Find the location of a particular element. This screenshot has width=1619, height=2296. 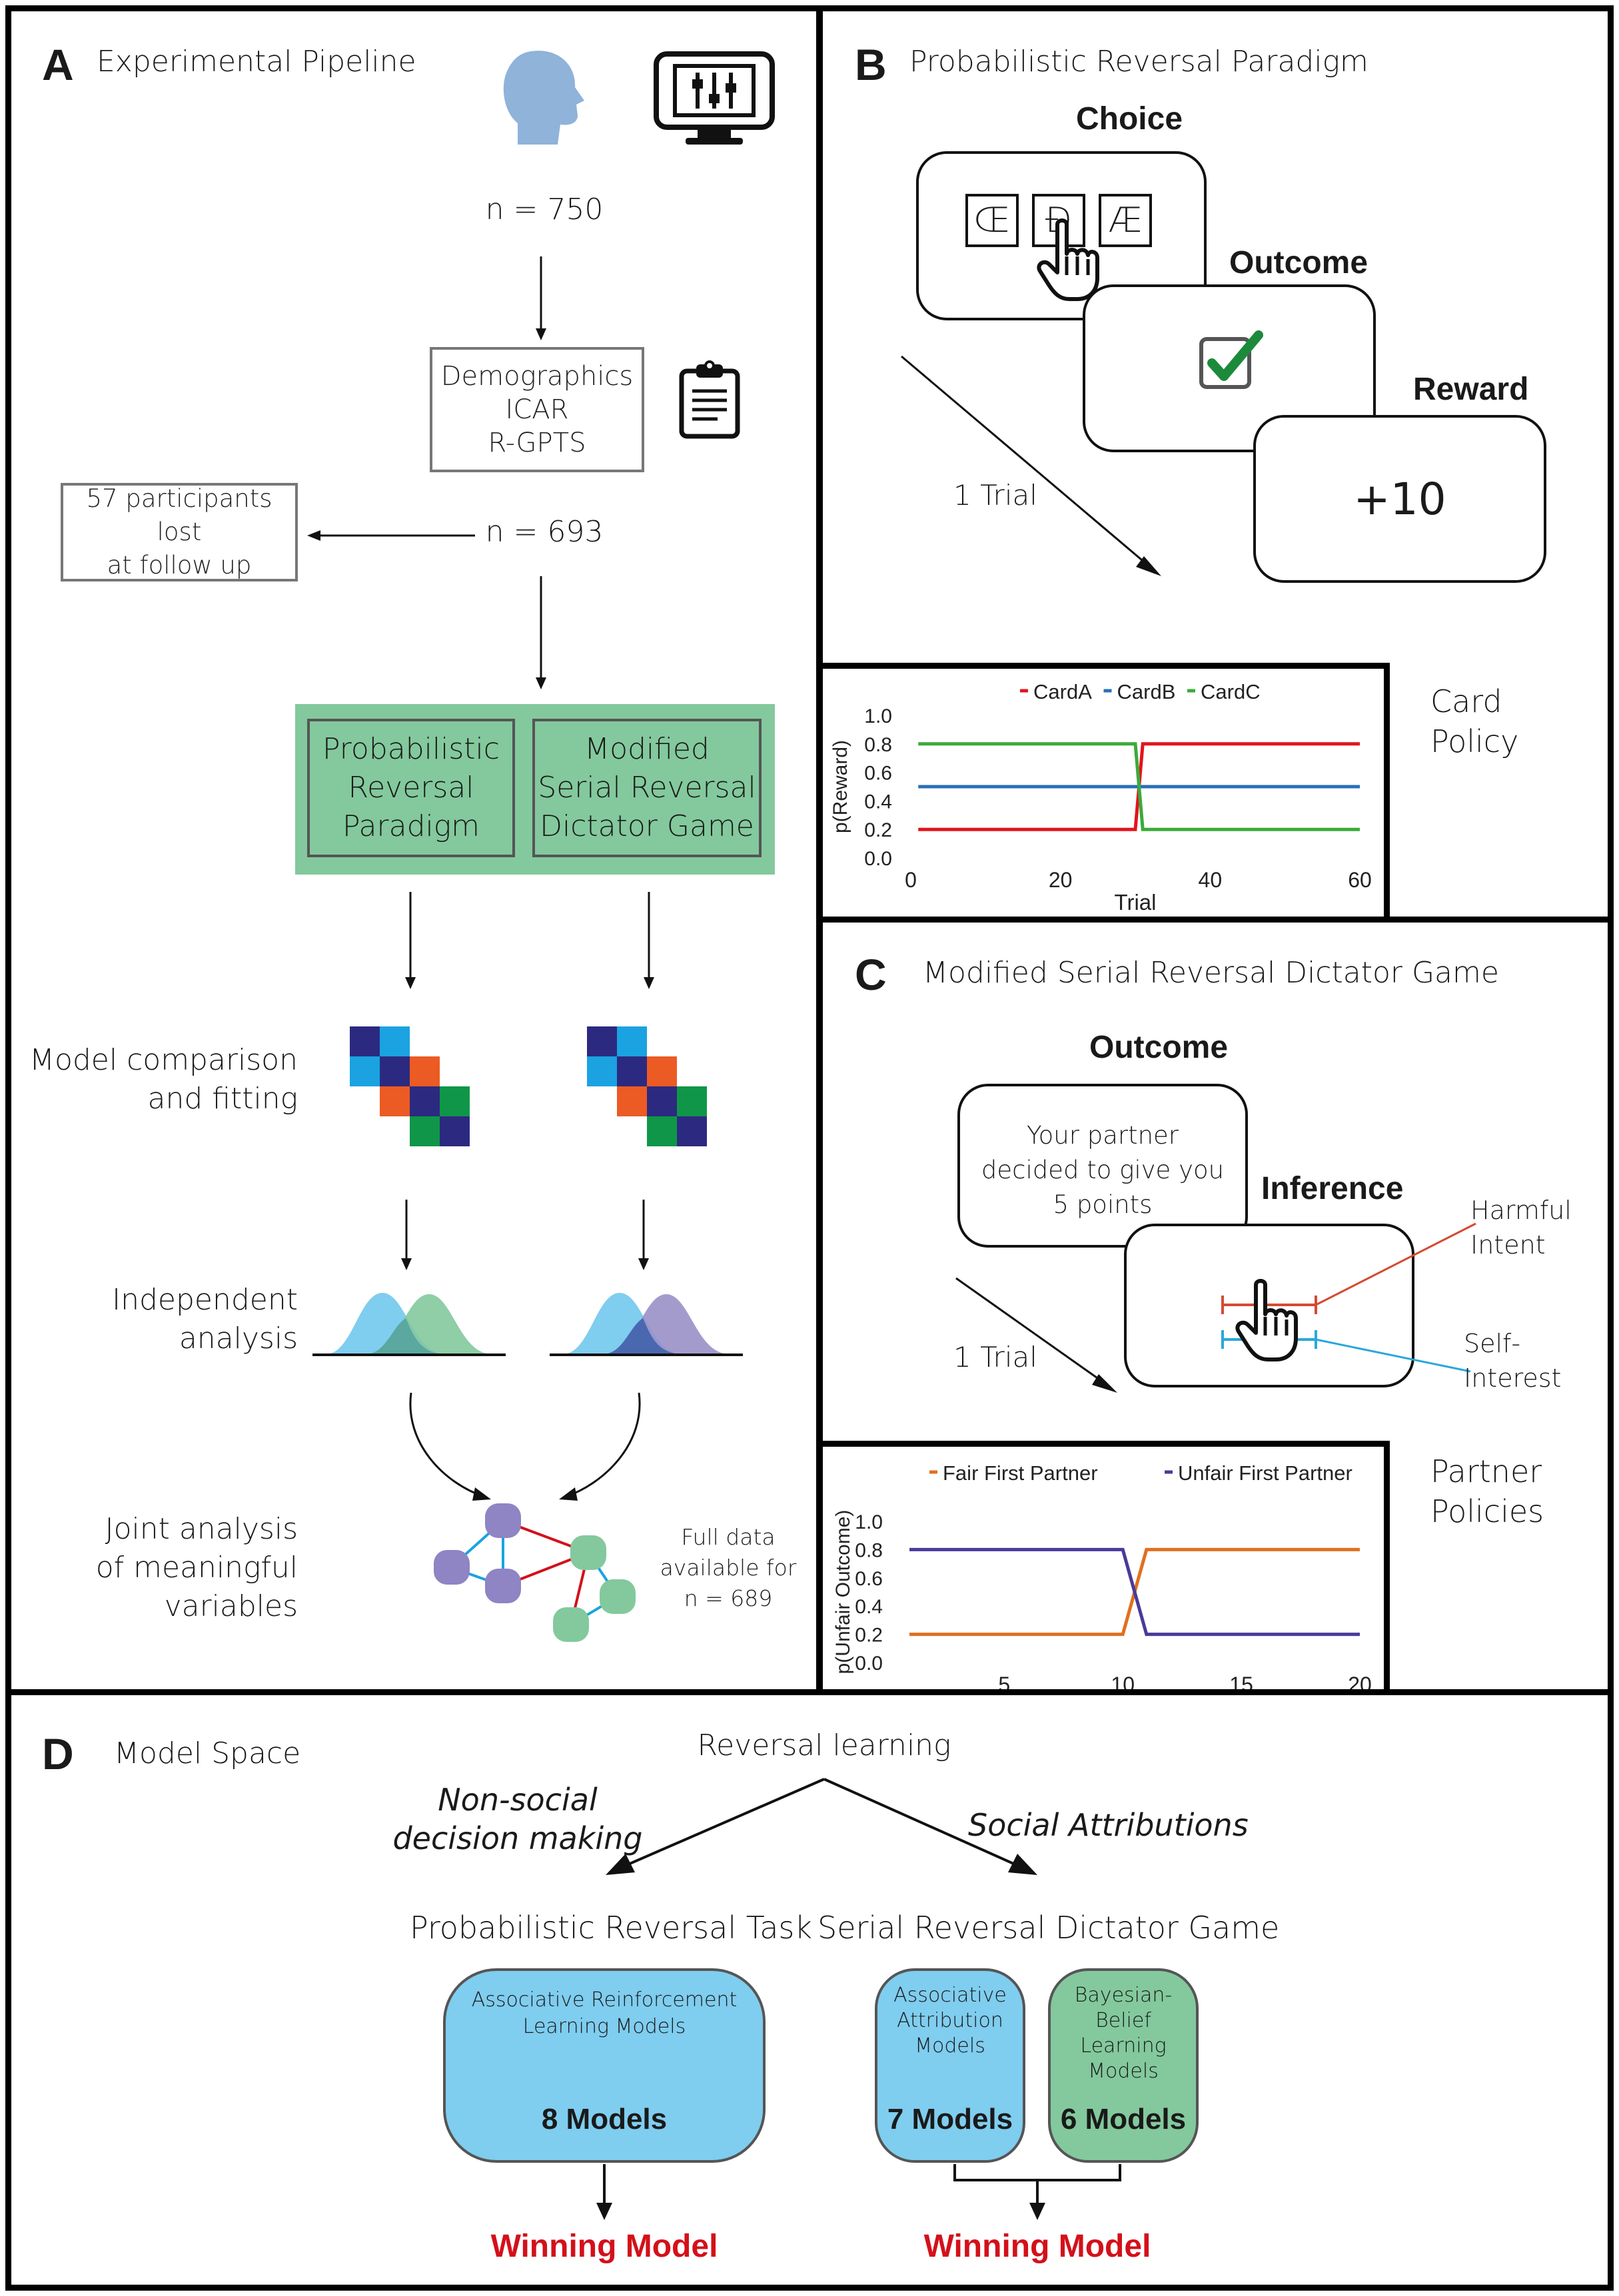

partner-policies-line-1: Partner is located at coordinates (1486, 1471).